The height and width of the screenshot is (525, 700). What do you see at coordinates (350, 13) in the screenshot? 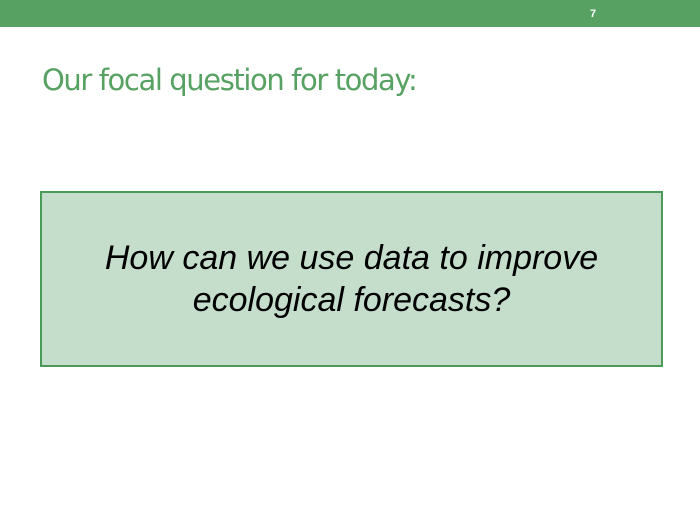
I see `header-bar: 7` at bounding box center [350, 13].